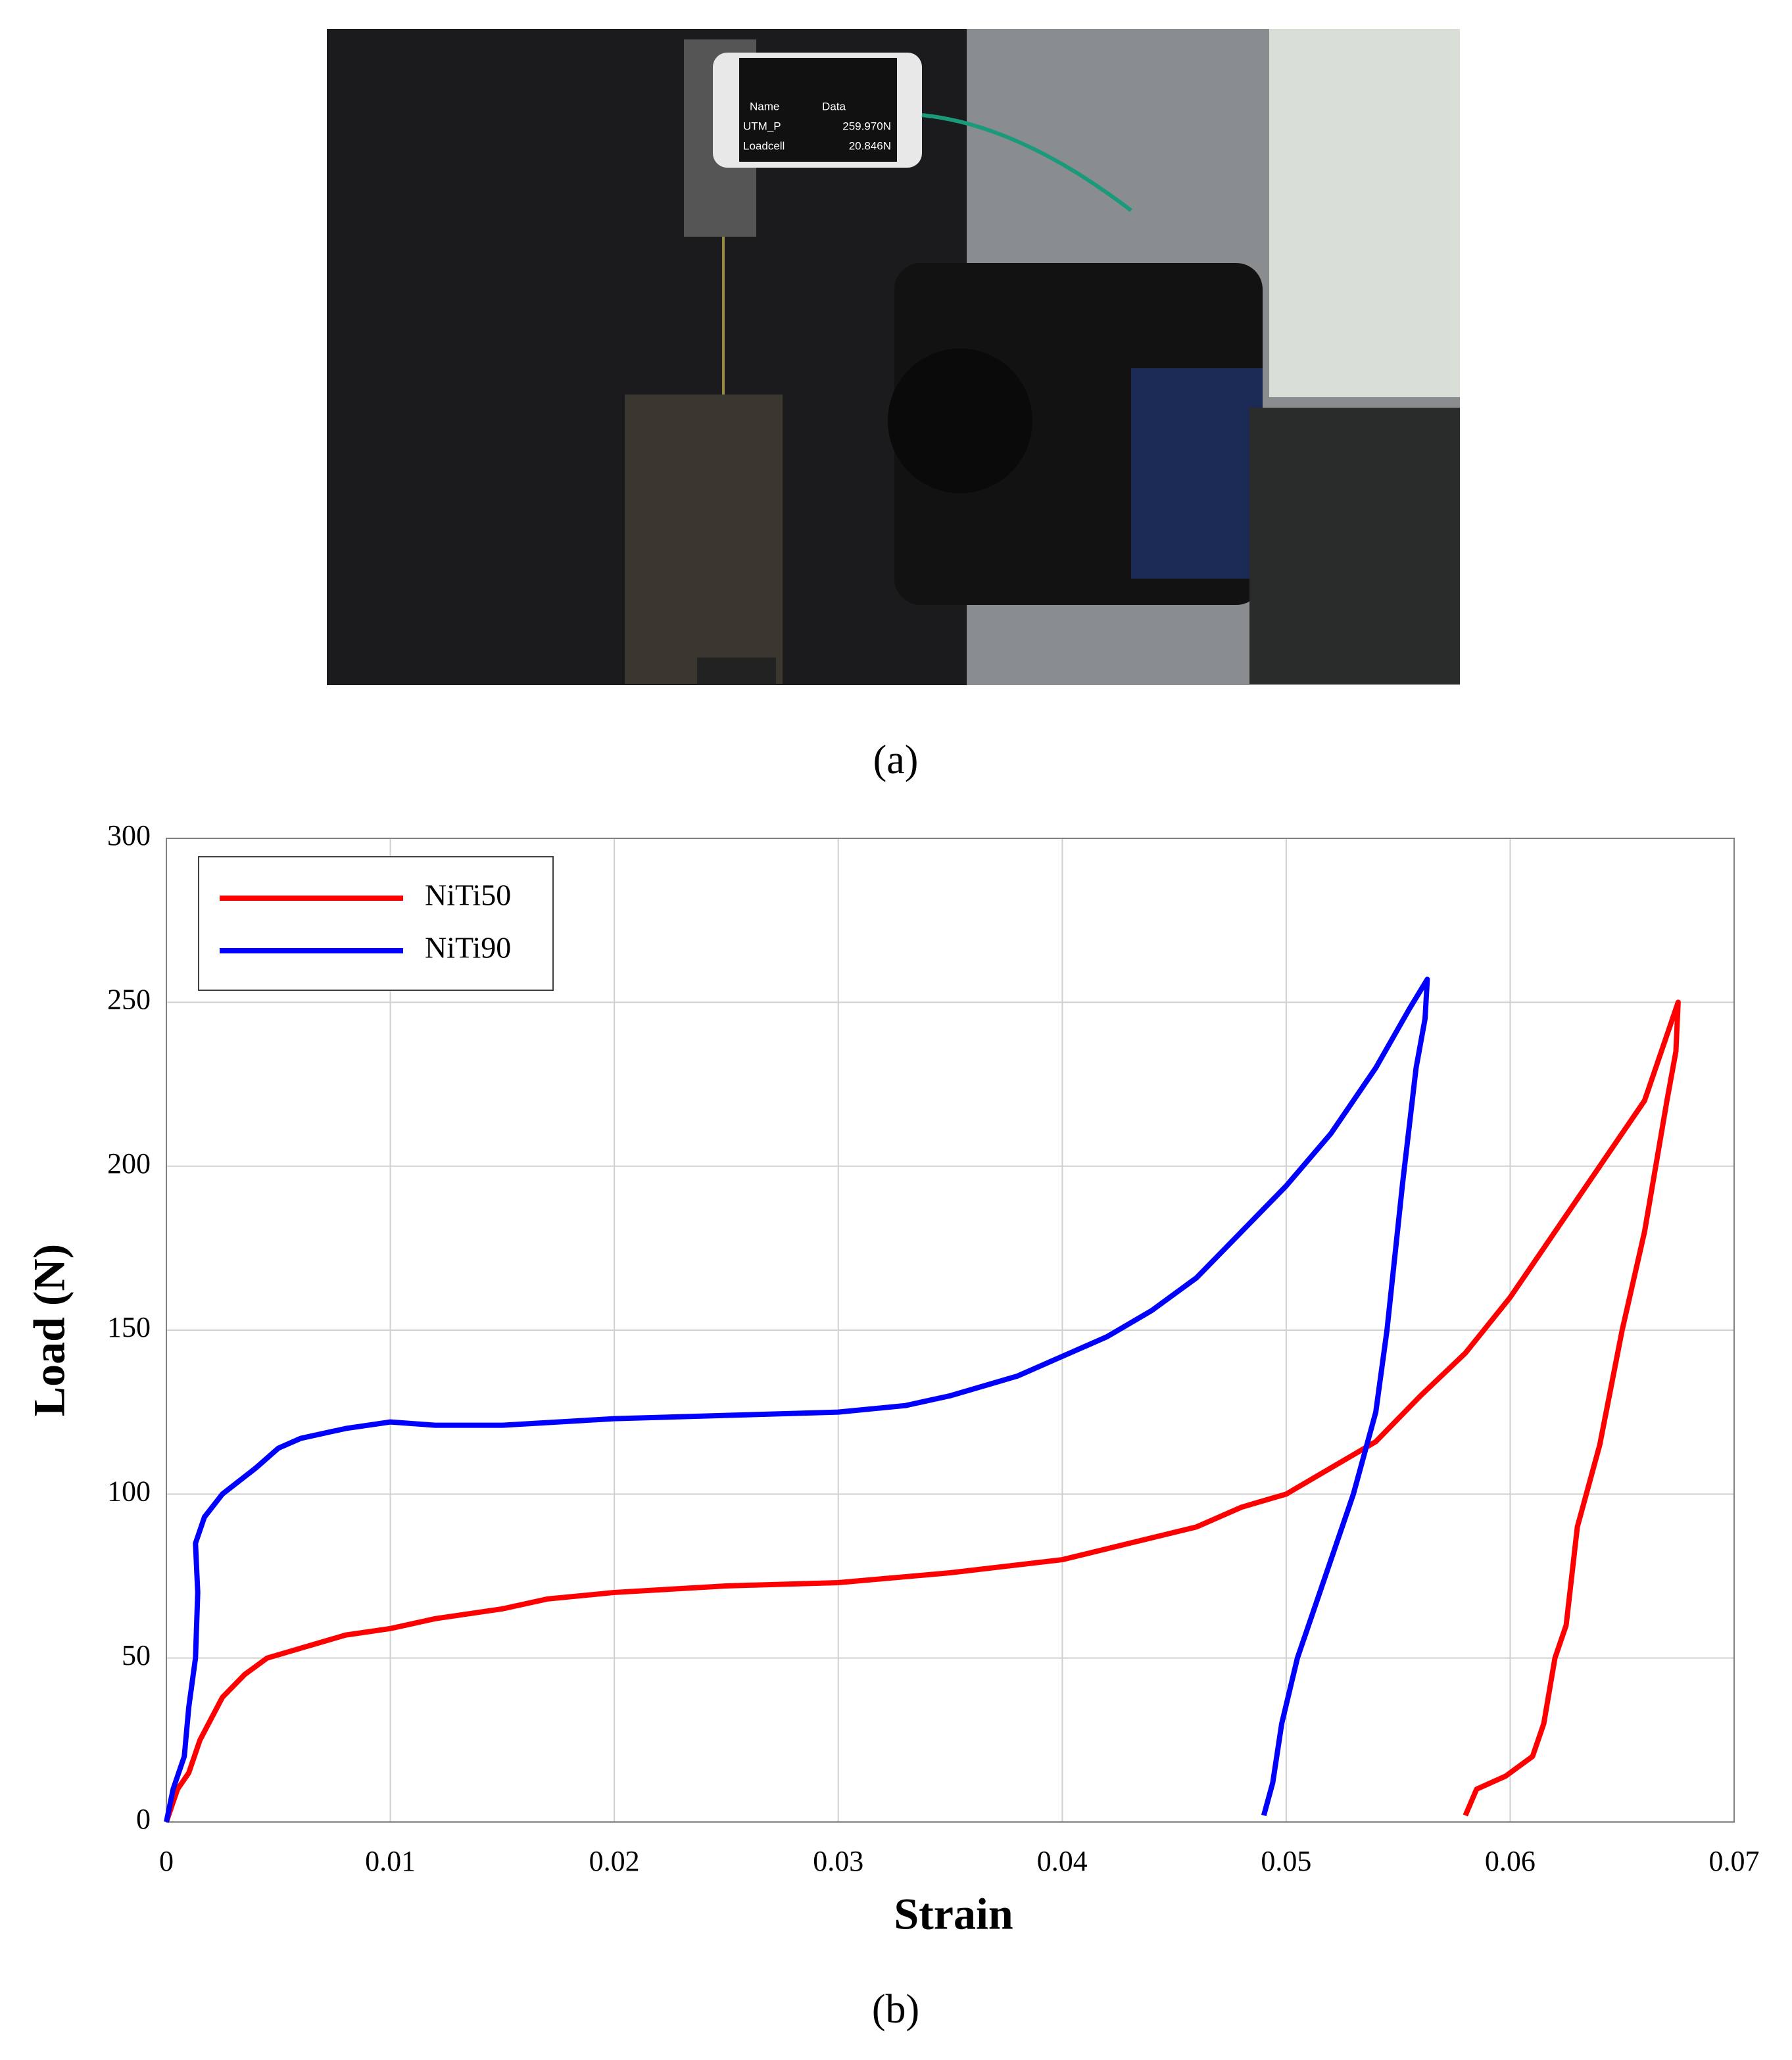 Image resolution: width=1792 pixels, height=2060 pixels. What do you see at coordinates (129, 1163) in the screenshot?
I see `y-tick-label: 200` at bounding box center [129, 1163].